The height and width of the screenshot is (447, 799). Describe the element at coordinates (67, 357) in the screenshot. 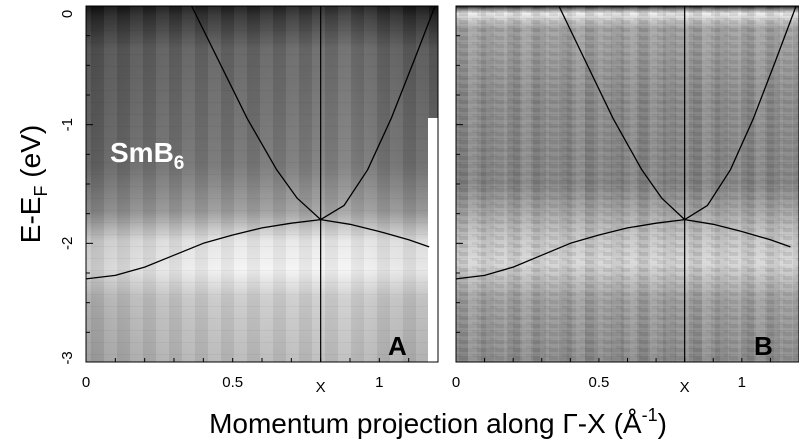

I see `y-tick-label: -3` at that location.